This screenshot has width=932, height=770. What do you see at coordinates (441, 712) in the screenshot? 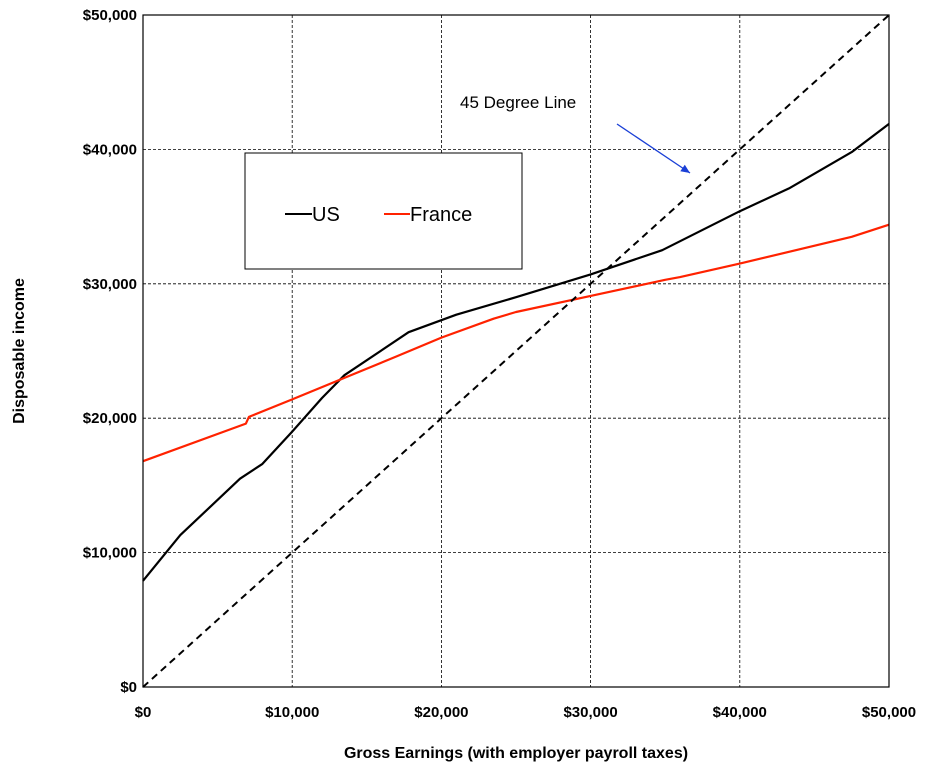
I see `x-tick-label: $20,000` at bounding box center [441, 712].